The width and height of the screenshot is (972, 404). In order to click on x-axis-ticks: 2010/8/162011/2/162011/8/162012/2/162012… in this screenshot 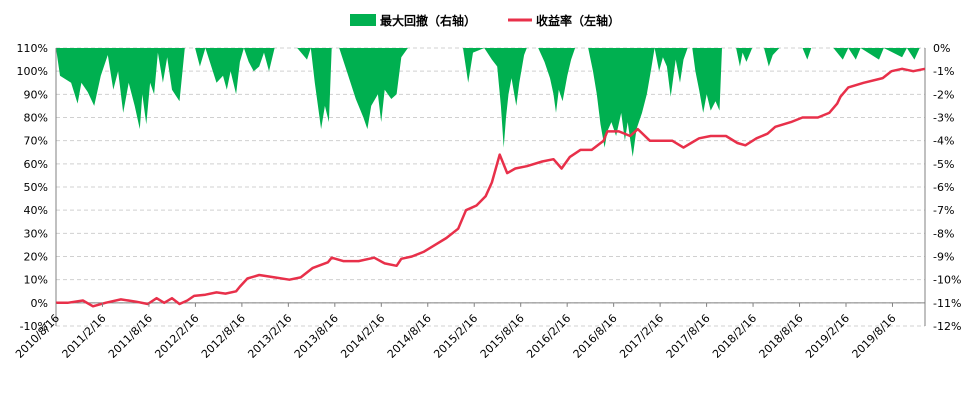, I will do `click(456, 331)`.